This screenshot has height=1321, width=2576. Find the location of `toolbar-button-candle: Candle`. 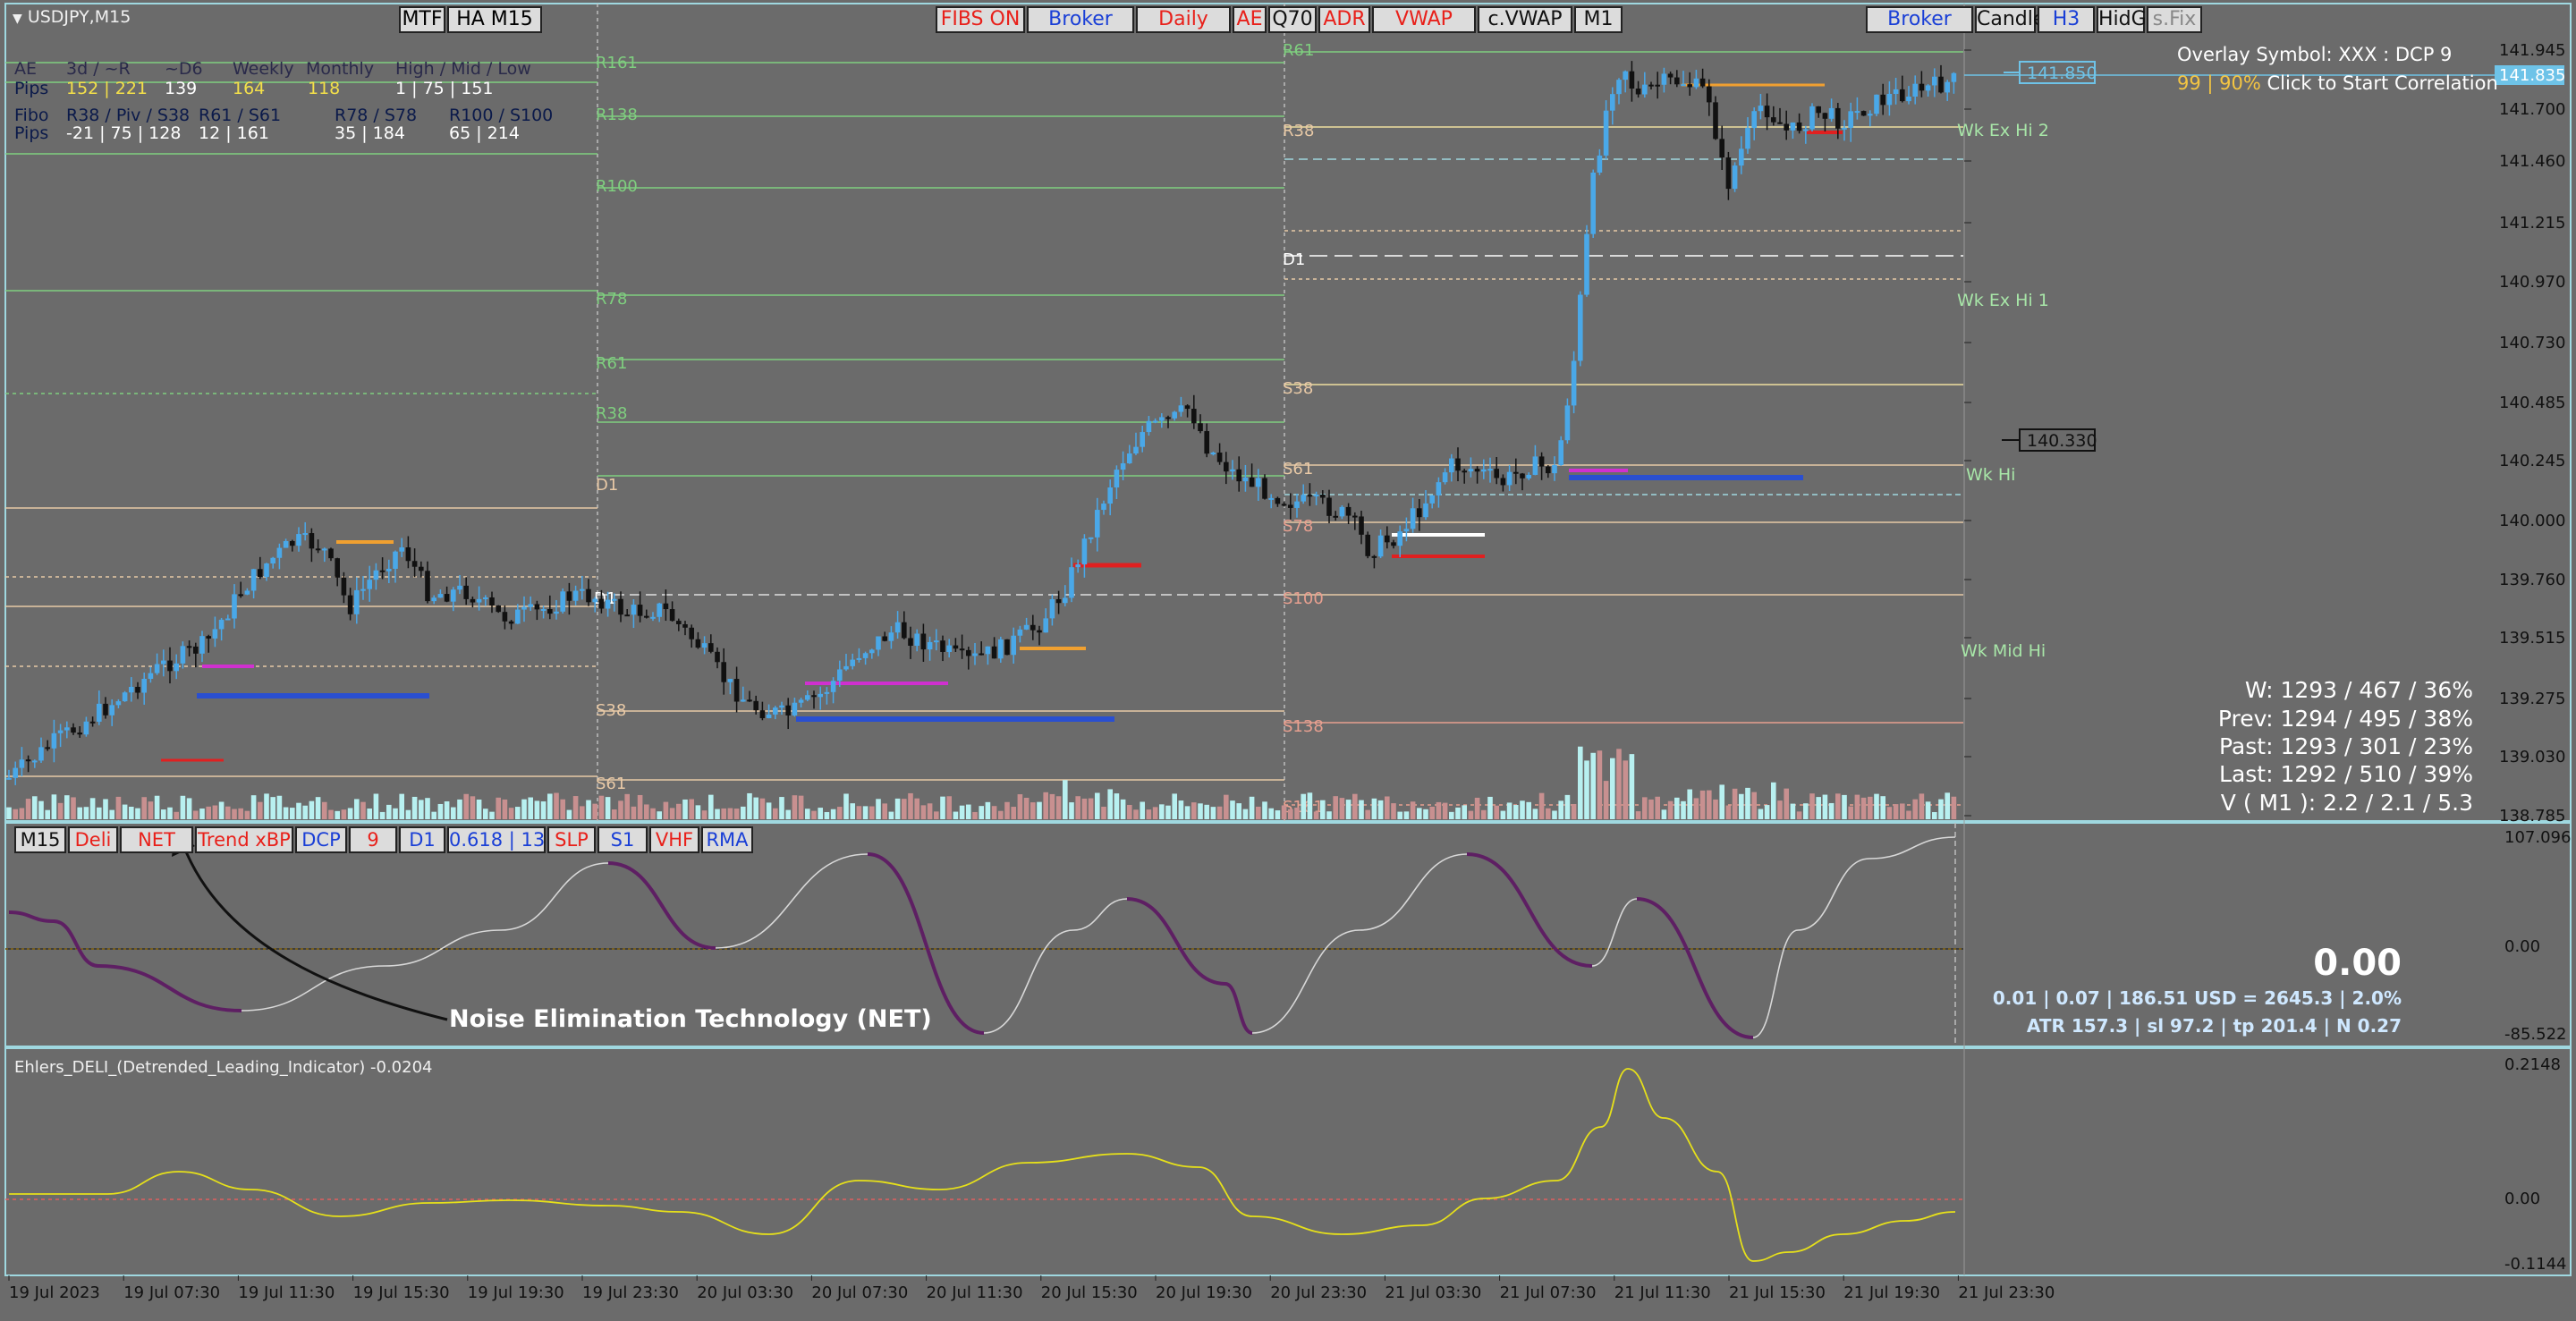

toolbar-button-candle: Candle is located at coordinates (2010, 19).